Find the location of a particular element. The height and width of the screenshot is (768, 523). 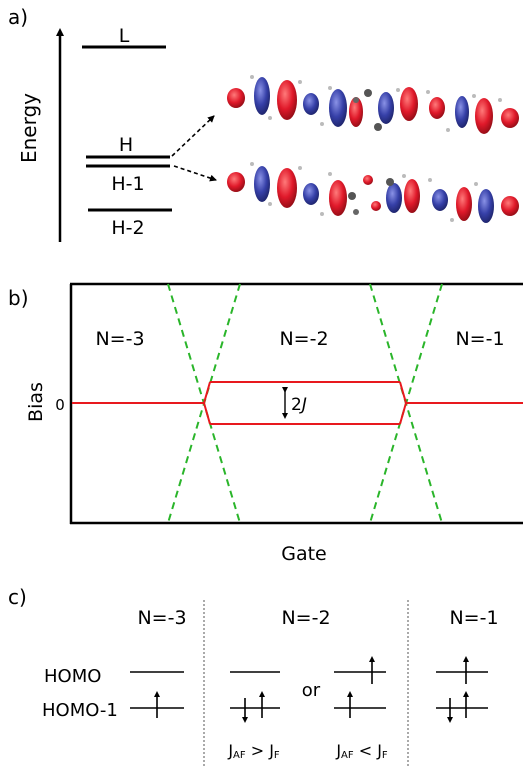

split-level-left-joint is located at coordinates (207, 392).